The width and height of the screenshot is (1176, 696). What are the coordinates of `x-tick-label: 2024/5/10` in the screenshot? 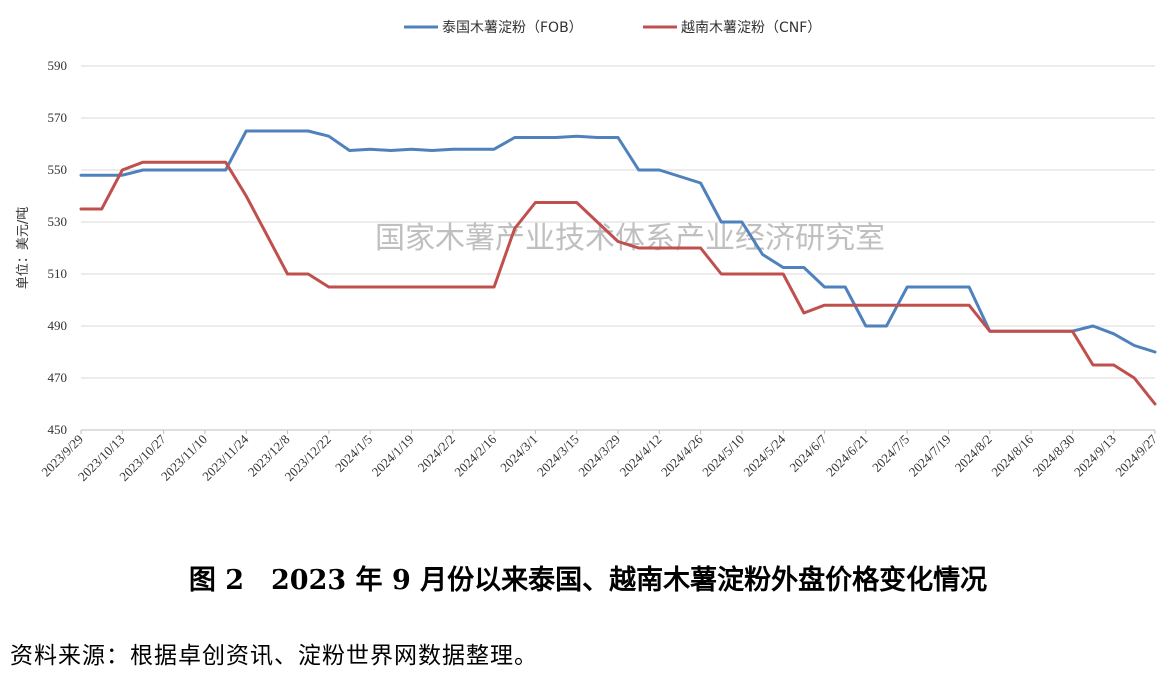 It's located at (723, 456).